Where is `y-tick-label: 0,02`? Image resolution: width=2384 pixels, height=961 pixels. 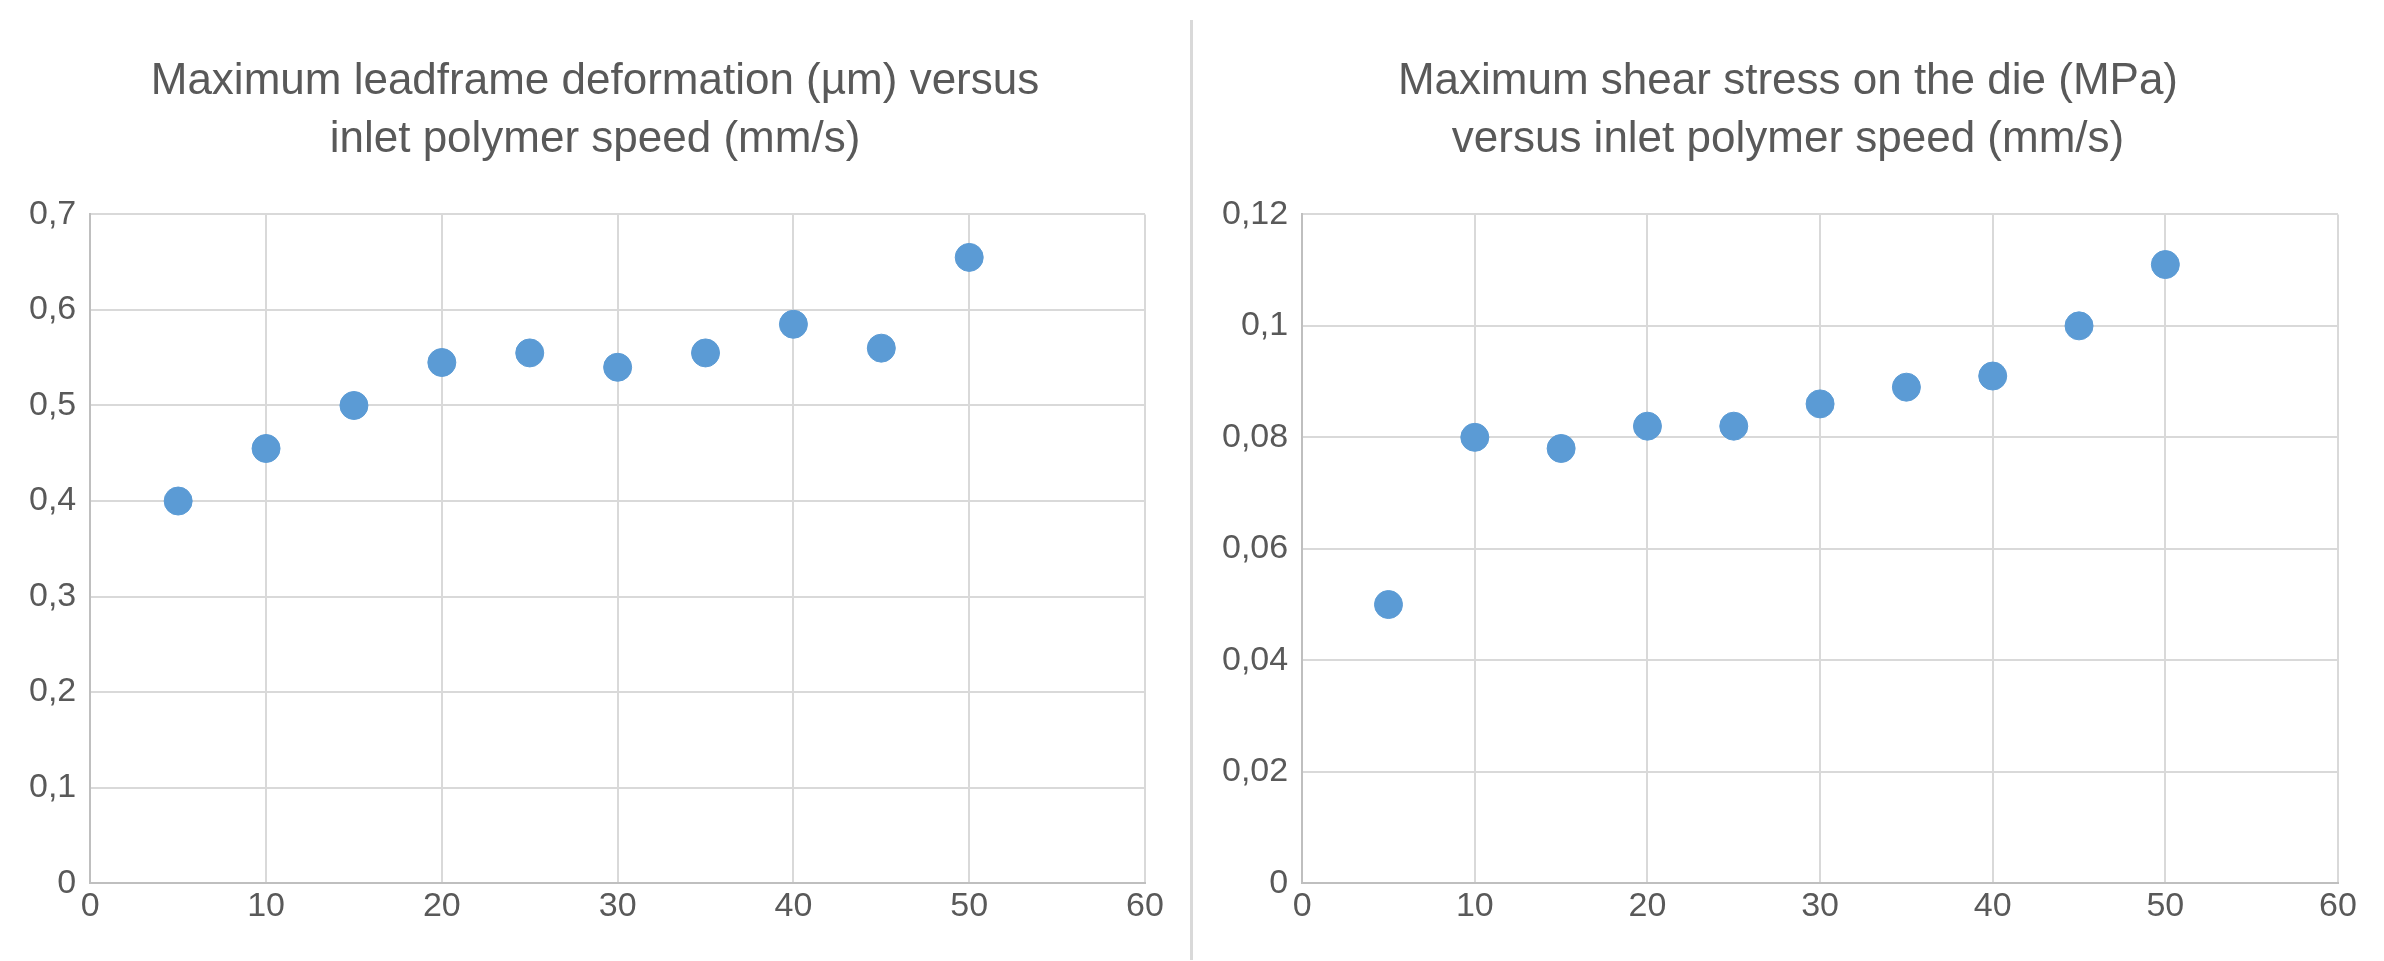
y-tick-label: 0,02 is located at coordinates (1255, 769).